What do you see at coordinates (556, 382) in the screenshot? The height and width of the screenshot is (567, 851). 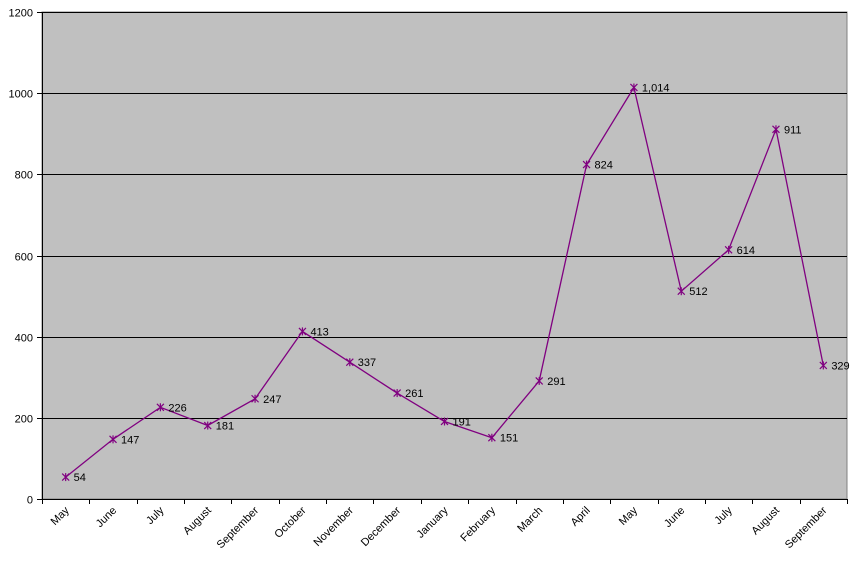 I see `data-label: 291` at bounding box center [556, 382].